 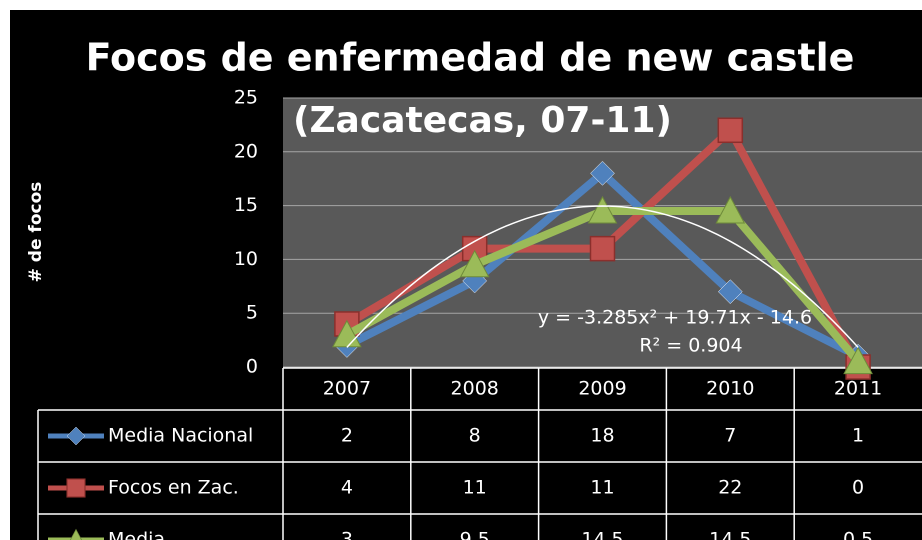 I want to click on trendline, so click(x=602, y=276).